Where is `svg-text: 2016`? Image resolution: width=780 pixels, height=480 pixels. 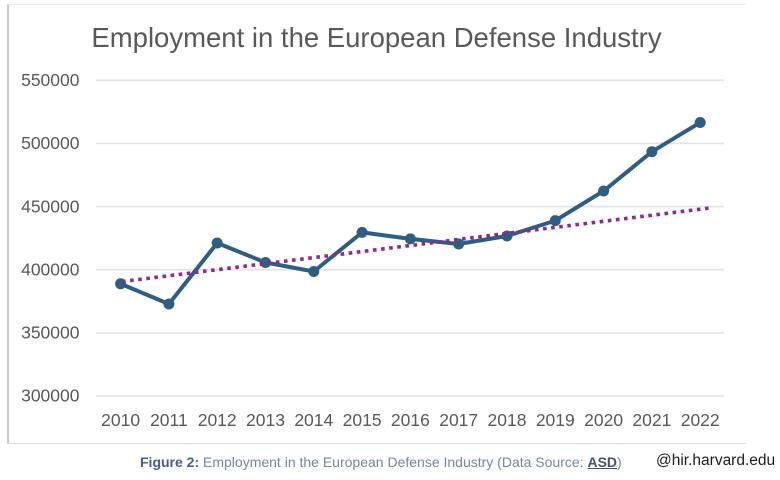
svg-text: 2016 is located at coordinates (410, 420).